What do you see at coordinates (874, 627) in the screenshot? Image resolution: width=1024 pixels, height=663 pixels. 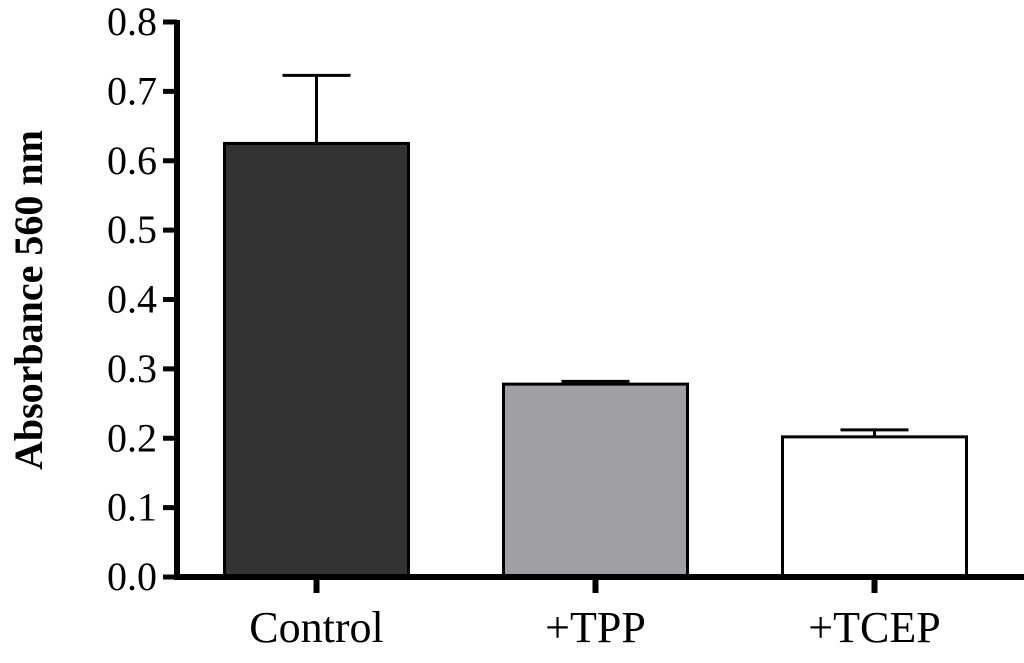 I see `x-tick-label: +TCEP` at bounding box center [874, 627].